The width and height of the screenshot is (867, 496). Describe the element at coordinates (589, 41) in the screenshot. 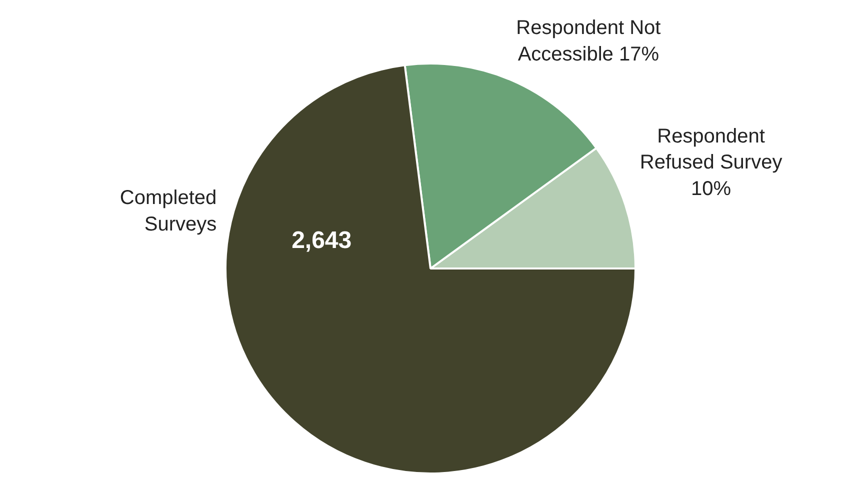

I see `slice-label: Respondent Not Accessible 17%` at that location.